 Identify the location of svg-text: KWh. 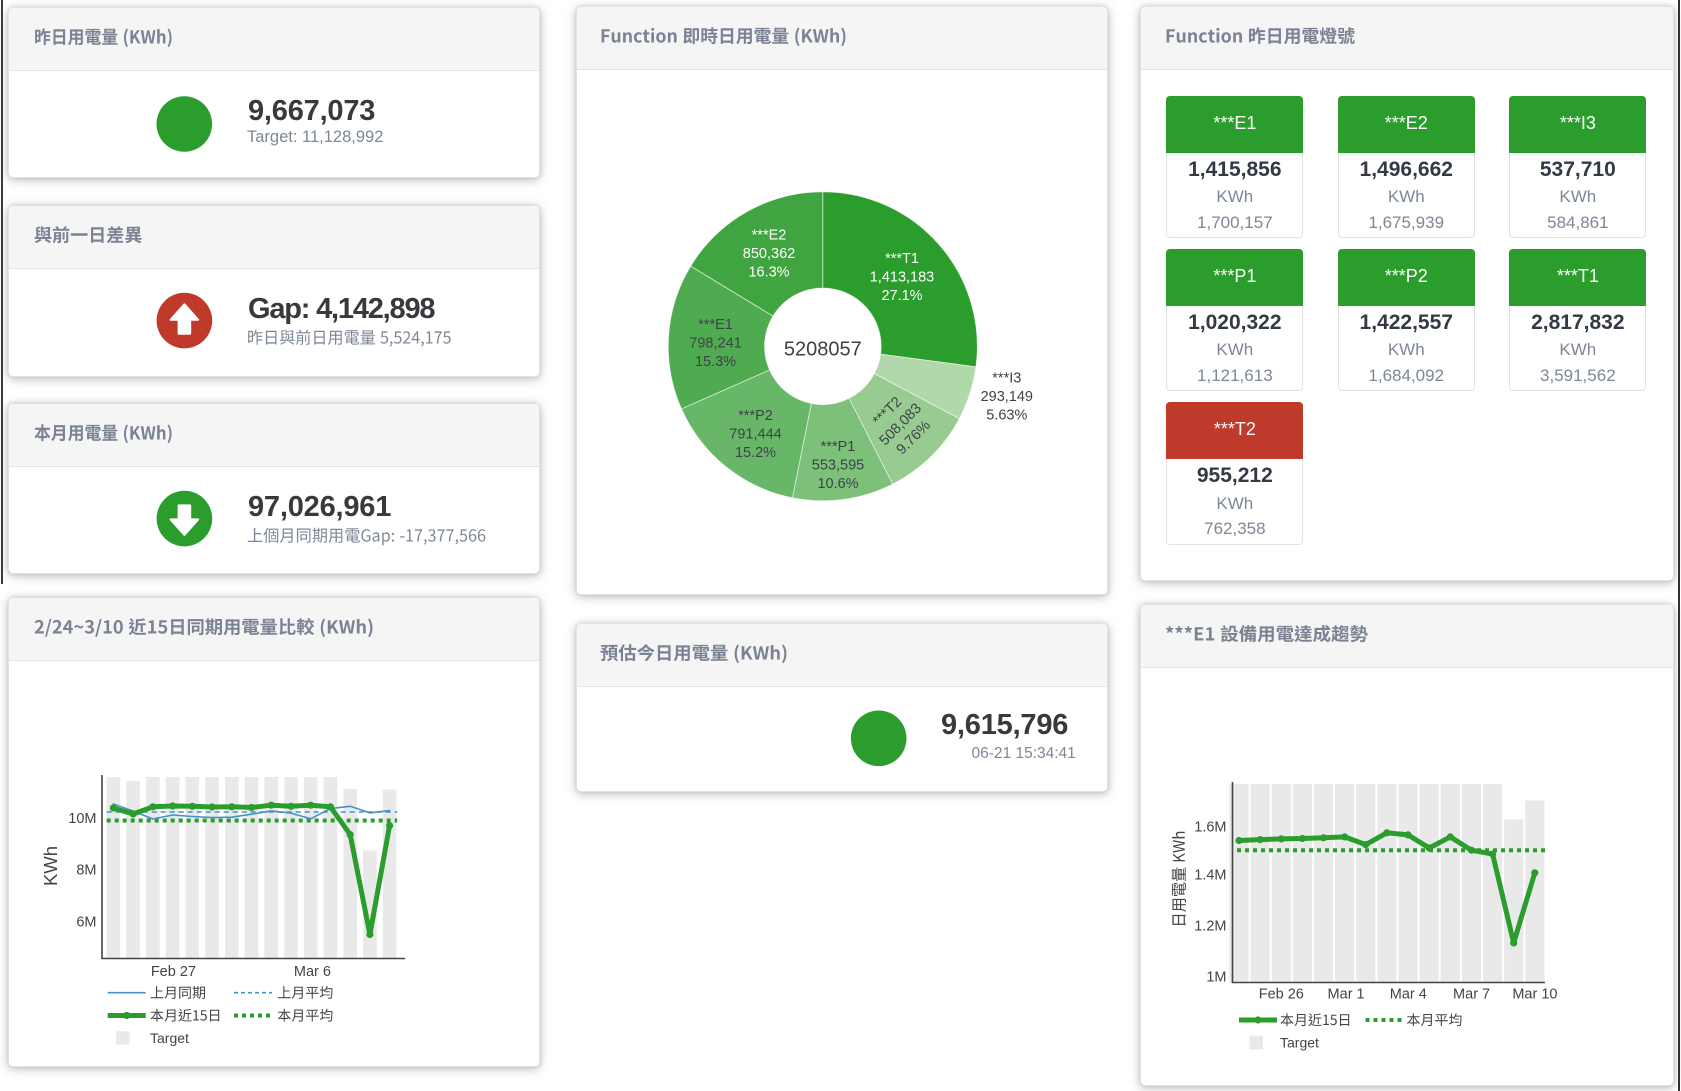
(50, 866).